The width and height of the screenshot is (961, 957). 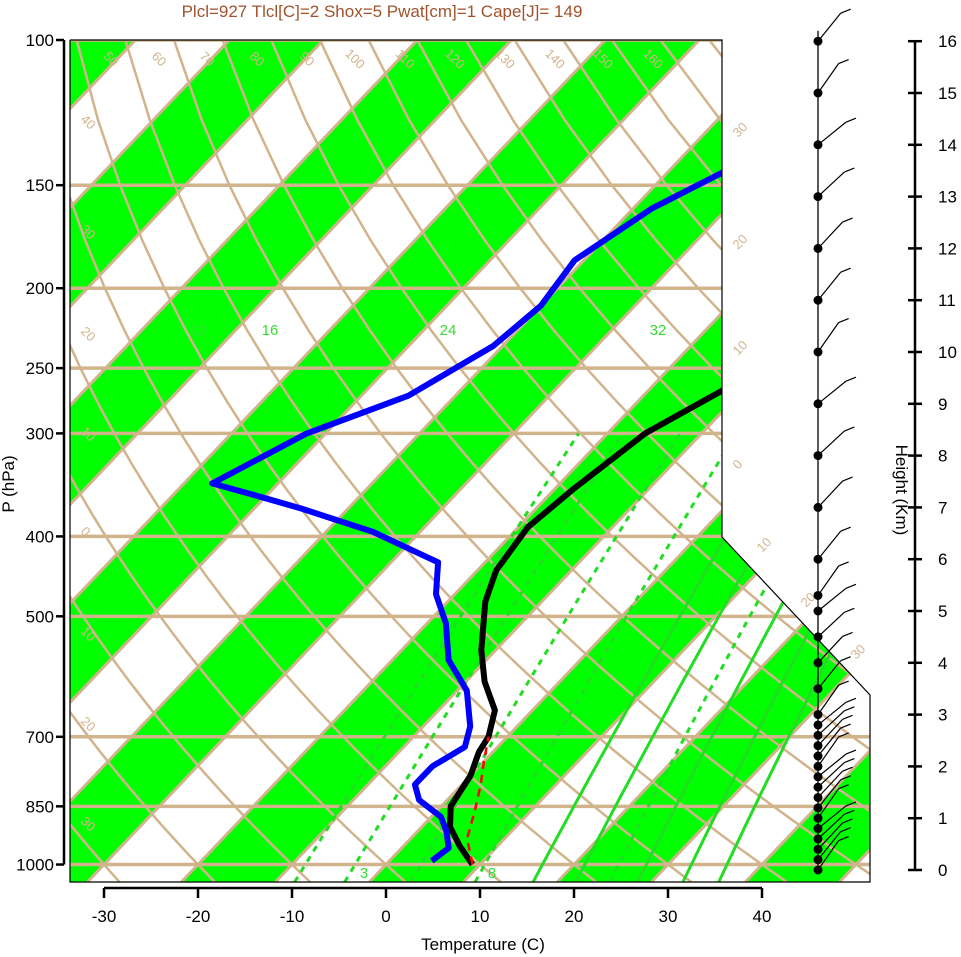 What do you see at coordinates (947, 197) in the screenshot?
I see `height-tick-label: 13` at bounding box center [947, 197].